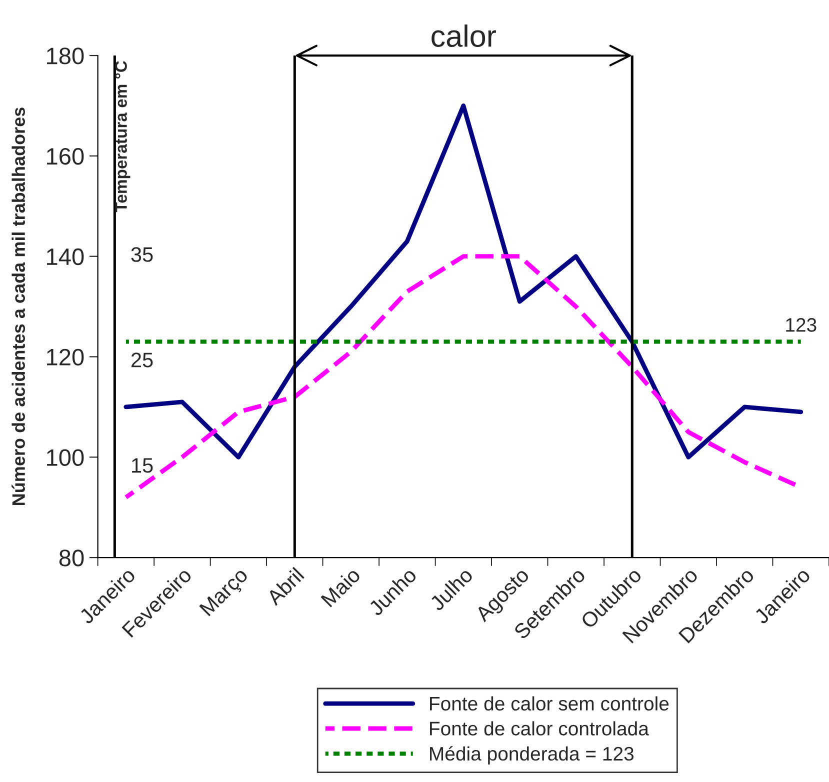  Describe the element at coordinates (71, 558) in the screenshot. I see `y-tick-label: 80` at that location.